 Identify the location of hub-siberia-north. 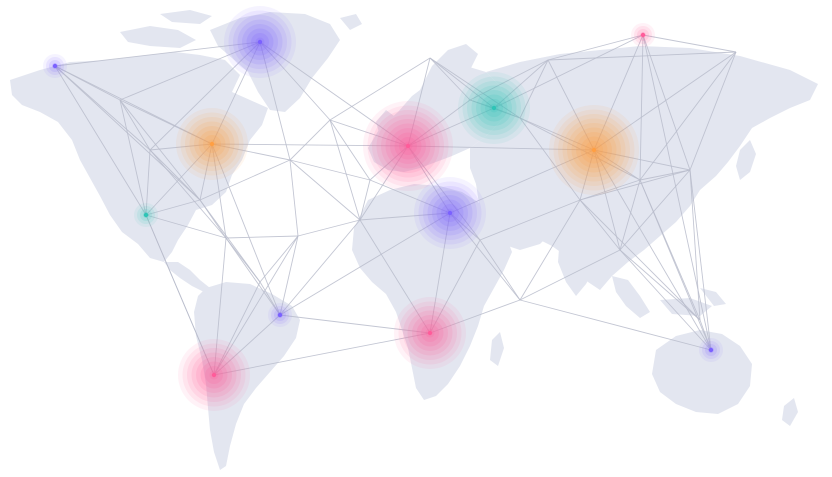
(643, 35).